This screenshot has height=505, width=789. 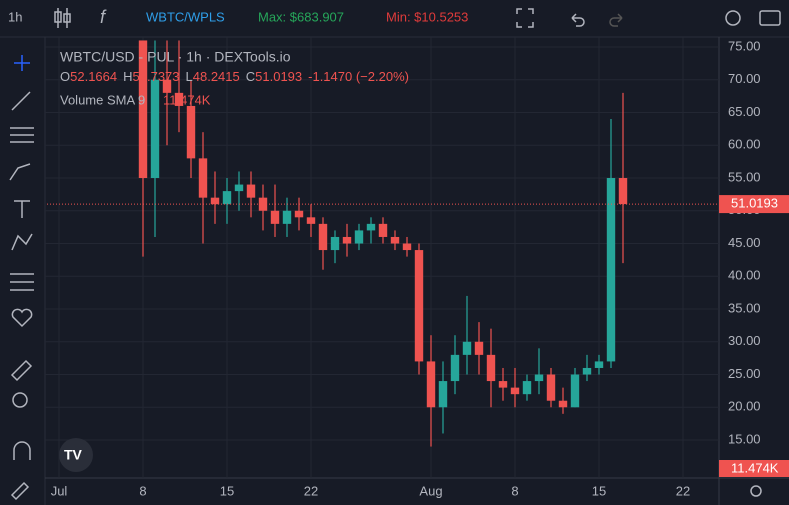 What do you see at coordinates (21, 278) in the screenshot?
I see `left-toolbar` at bounding box center [21, 278].